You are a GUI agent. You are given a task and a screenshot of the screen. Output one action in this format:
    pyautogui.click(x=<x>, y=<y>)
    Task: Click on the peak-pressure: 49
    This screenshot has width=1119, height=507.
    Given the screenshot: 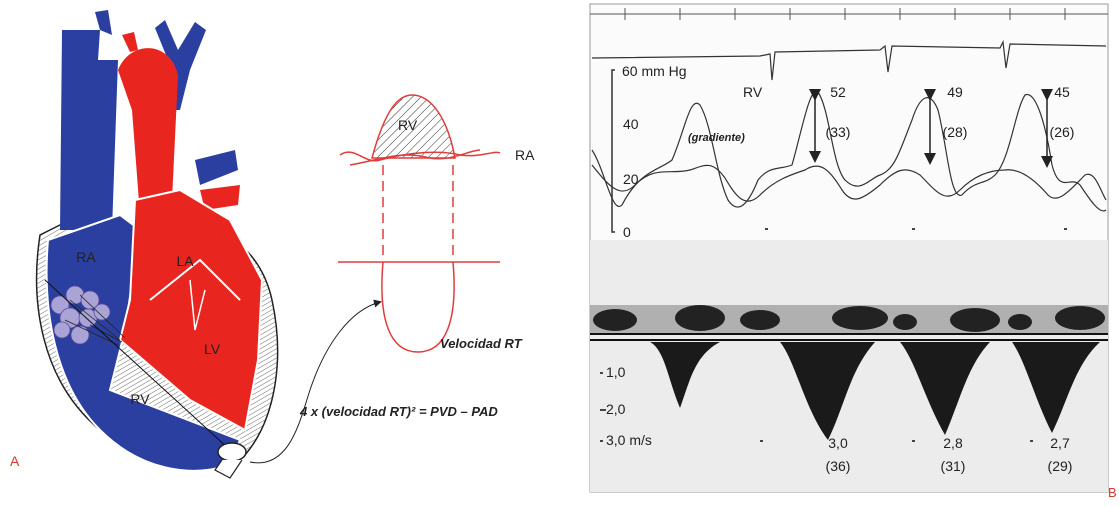 What is the action you would take?
    pyautogui.click(x=955, y=92)
    